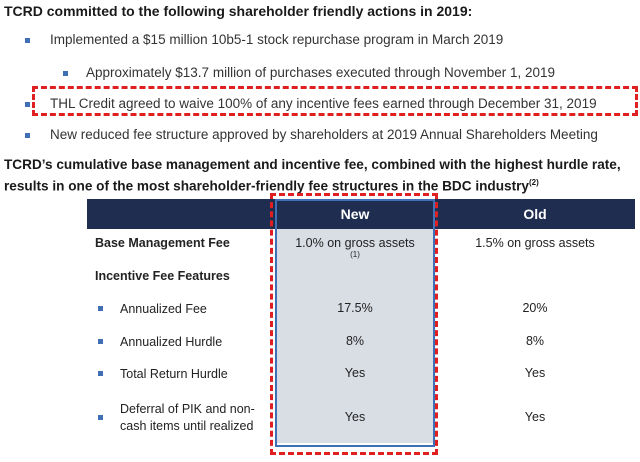 This screenshot has width=640, height=462. I want to click on footnote: (2), so click(533, 182).